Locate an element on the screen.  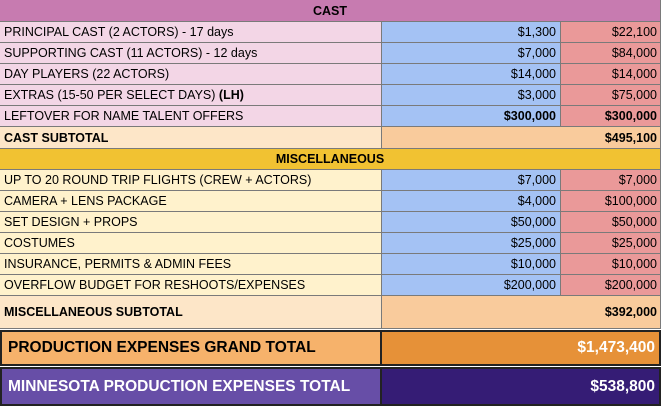
cast-row-total: $75,000 is located at coordinates (611, 95).